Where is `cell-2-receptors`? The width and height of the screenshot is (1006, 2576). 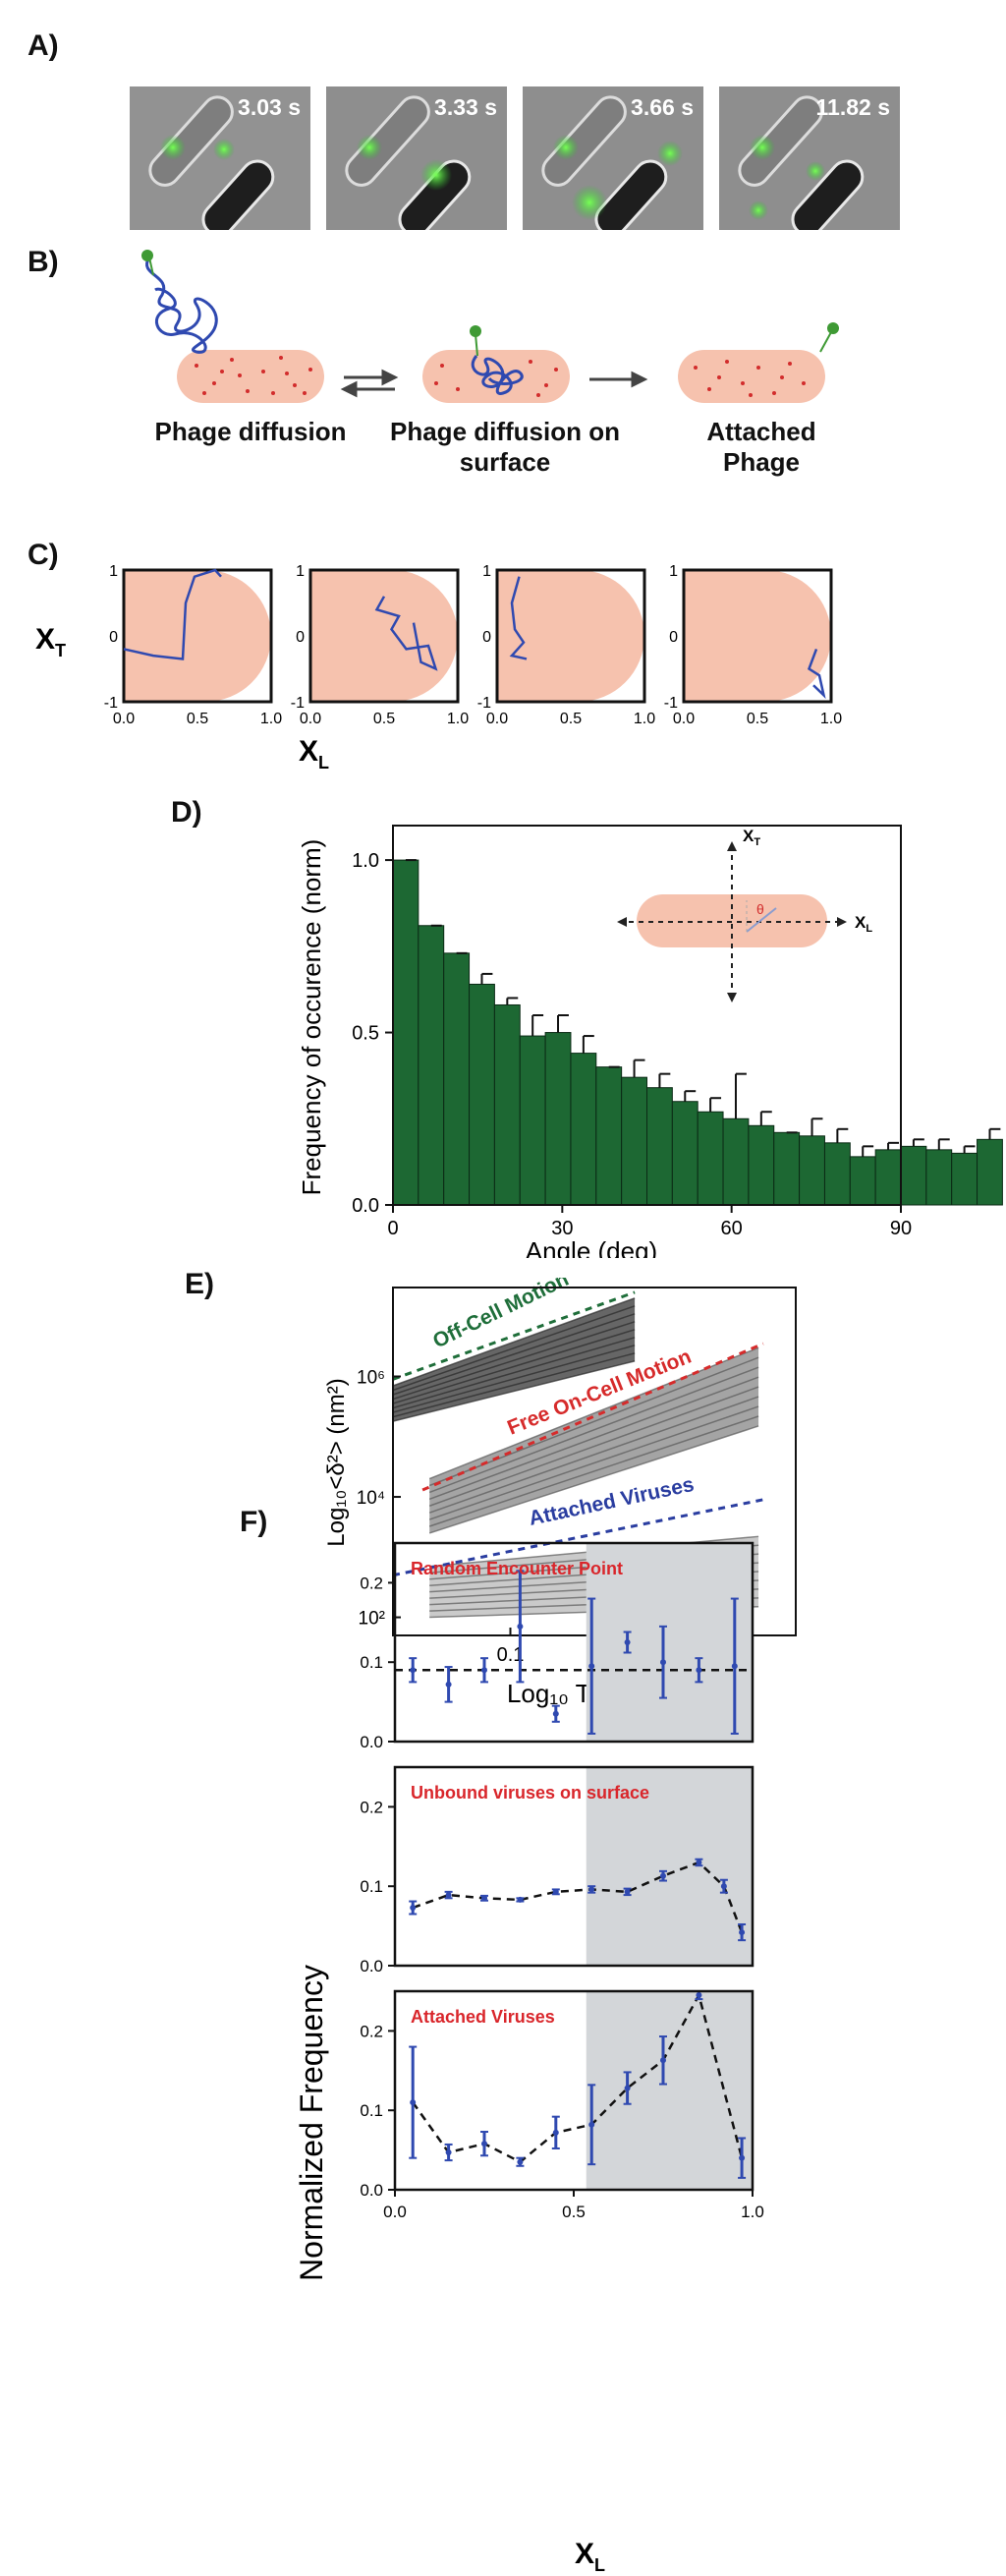 cell-2-receptors is located at coordinates (496, 379).